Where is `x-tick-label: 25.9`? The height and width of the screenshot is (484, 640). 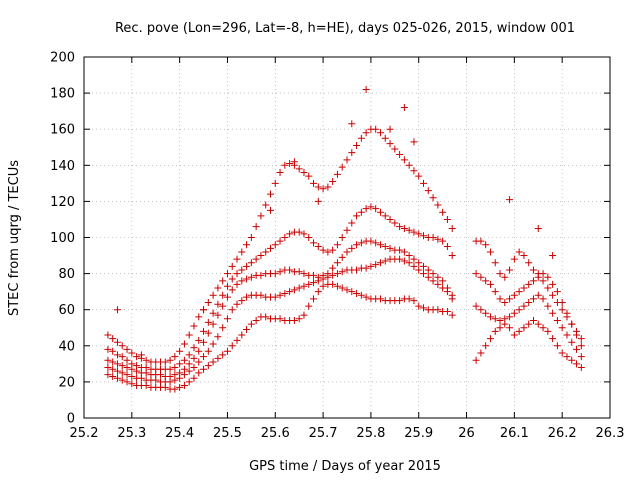 x-tick-label: 25.9 is located at coordinates (418, 433).